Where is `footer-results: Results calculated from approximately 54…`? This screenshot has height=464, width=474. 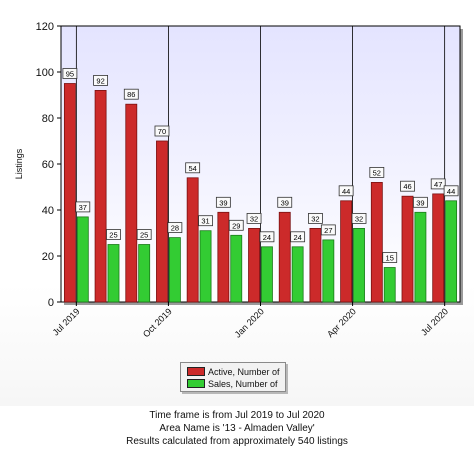 footer-results: Results calculated from approximately 54… is located at coordinates (237, 441).